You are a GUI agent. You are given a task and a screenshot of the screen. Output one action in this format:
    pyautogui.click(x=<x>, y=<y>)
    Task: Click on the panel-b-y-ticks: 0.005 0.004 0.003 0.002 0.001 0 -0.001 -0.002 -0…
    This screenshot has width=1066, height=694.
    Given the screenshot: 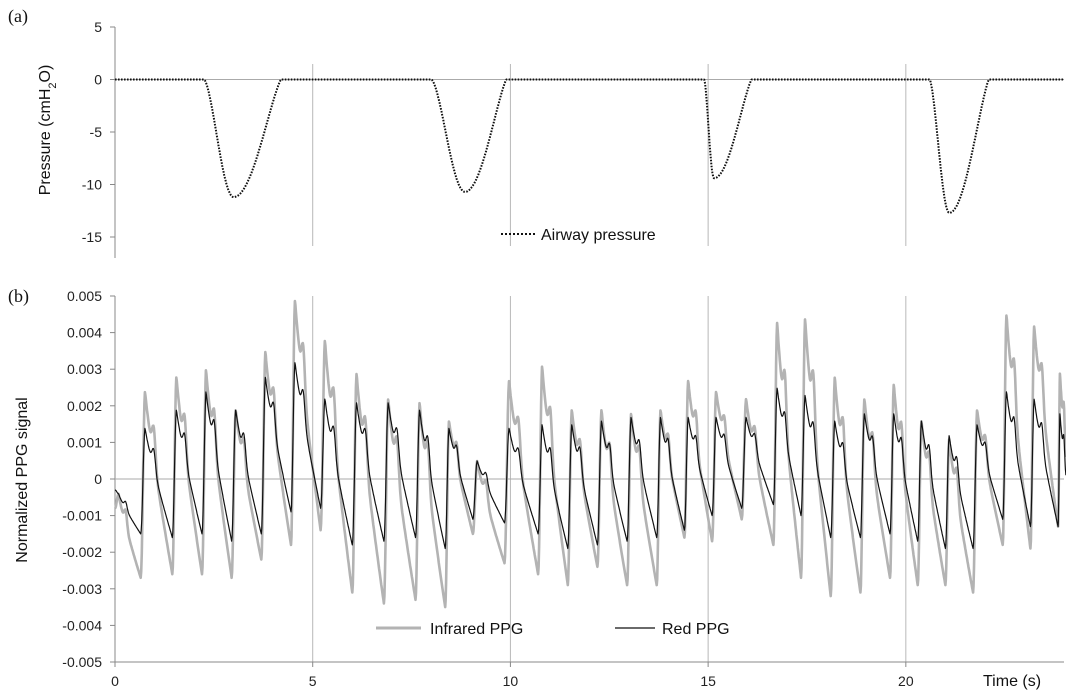 What is the action you would take?
    pyautogui.click(x=88, y=479)
    